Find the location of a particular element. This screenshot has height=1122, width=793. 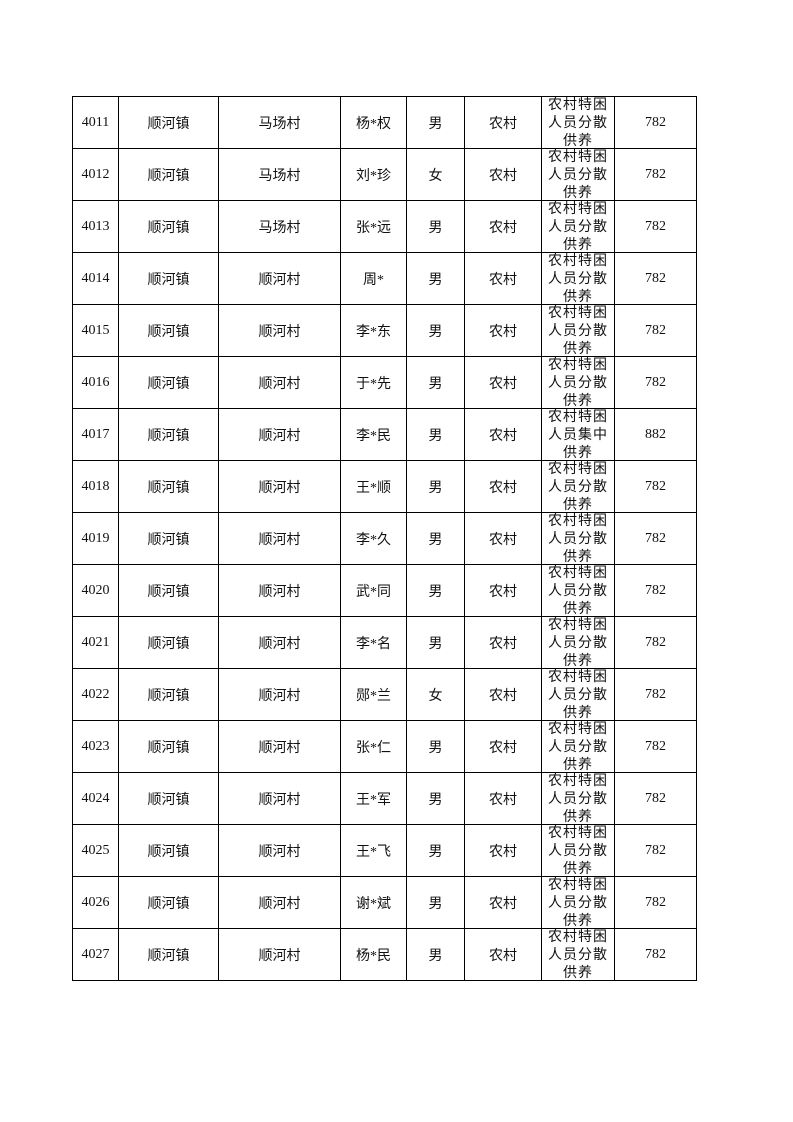

table-row: 4017 顺河镇 顺河村 李*民男农村 农村特困人员集中供养 882 is located at coordinates (384, 434).